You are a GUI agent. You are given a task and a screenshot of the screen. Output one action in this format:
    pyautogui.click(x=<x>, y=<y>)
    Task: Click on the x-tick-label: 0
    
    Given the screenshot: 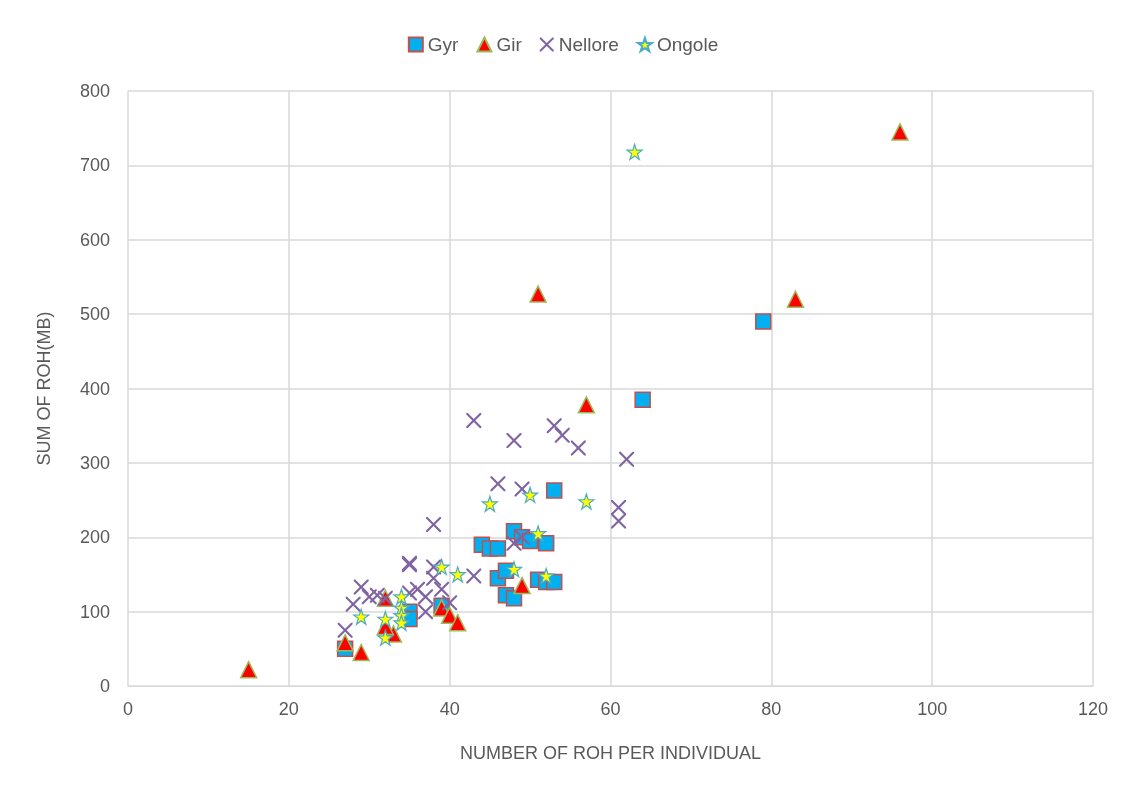 What is the action you would take?
    pyautogui.click(x=128, y=709)
    